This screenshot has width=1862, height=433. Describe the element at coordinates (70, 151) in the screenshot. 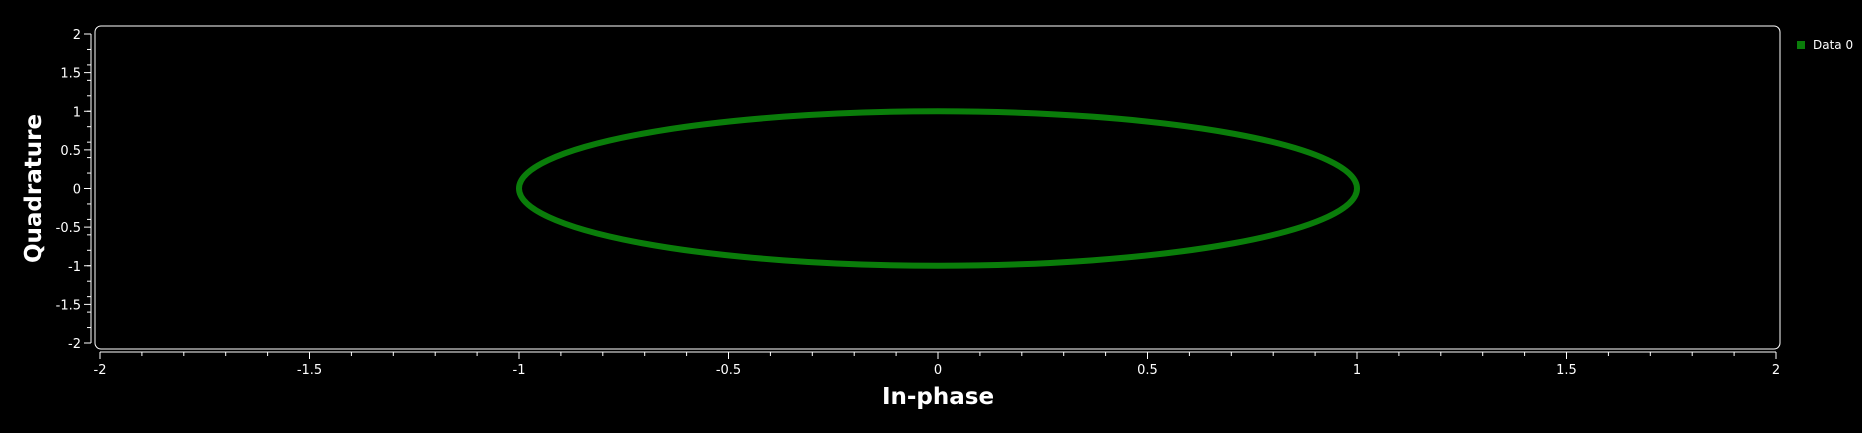

I see `y-tick-label: 0.5` at that location.